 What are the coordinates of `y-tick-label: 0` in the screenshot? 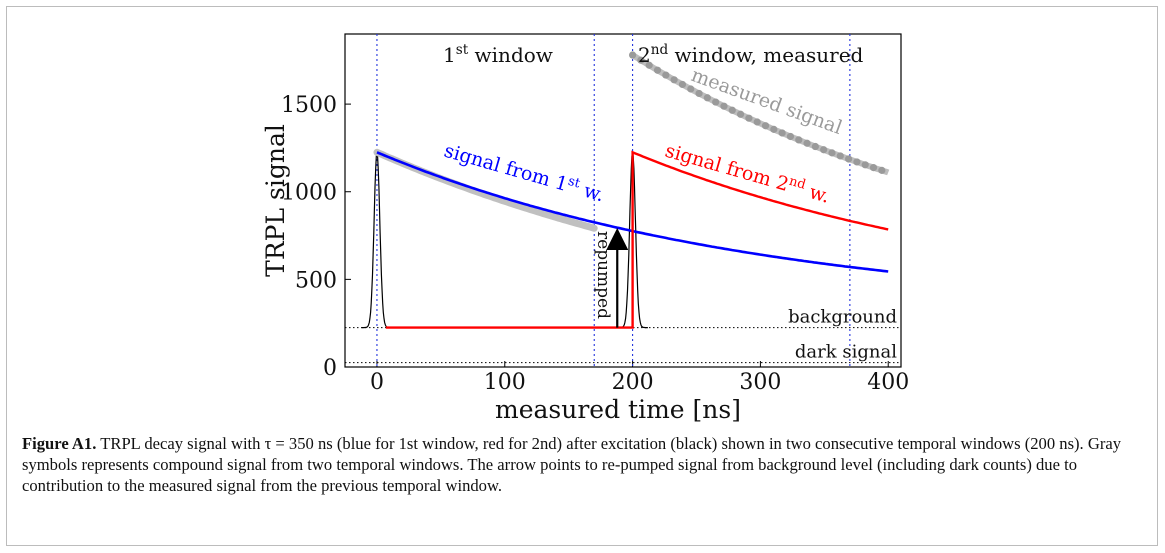 It's located at (330, 368).